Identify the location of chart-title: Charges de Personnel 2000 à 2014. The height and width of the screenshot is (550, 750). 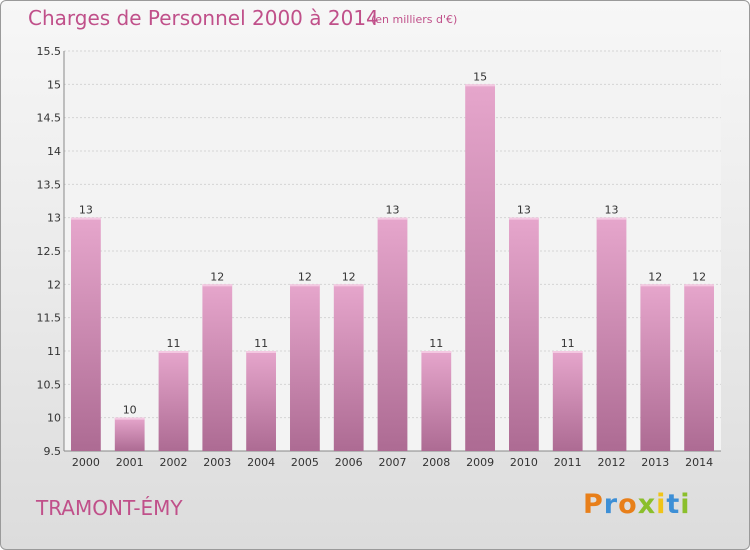
(203, 18).